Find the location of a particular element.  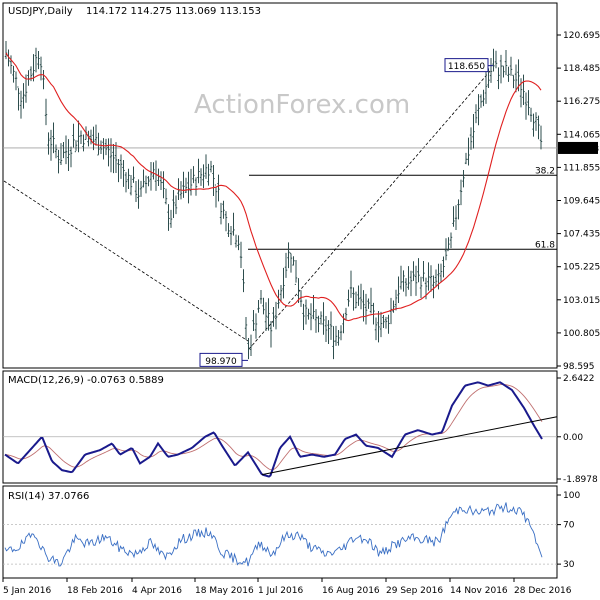

macd-signal-line is located at coordinates (273, 427).